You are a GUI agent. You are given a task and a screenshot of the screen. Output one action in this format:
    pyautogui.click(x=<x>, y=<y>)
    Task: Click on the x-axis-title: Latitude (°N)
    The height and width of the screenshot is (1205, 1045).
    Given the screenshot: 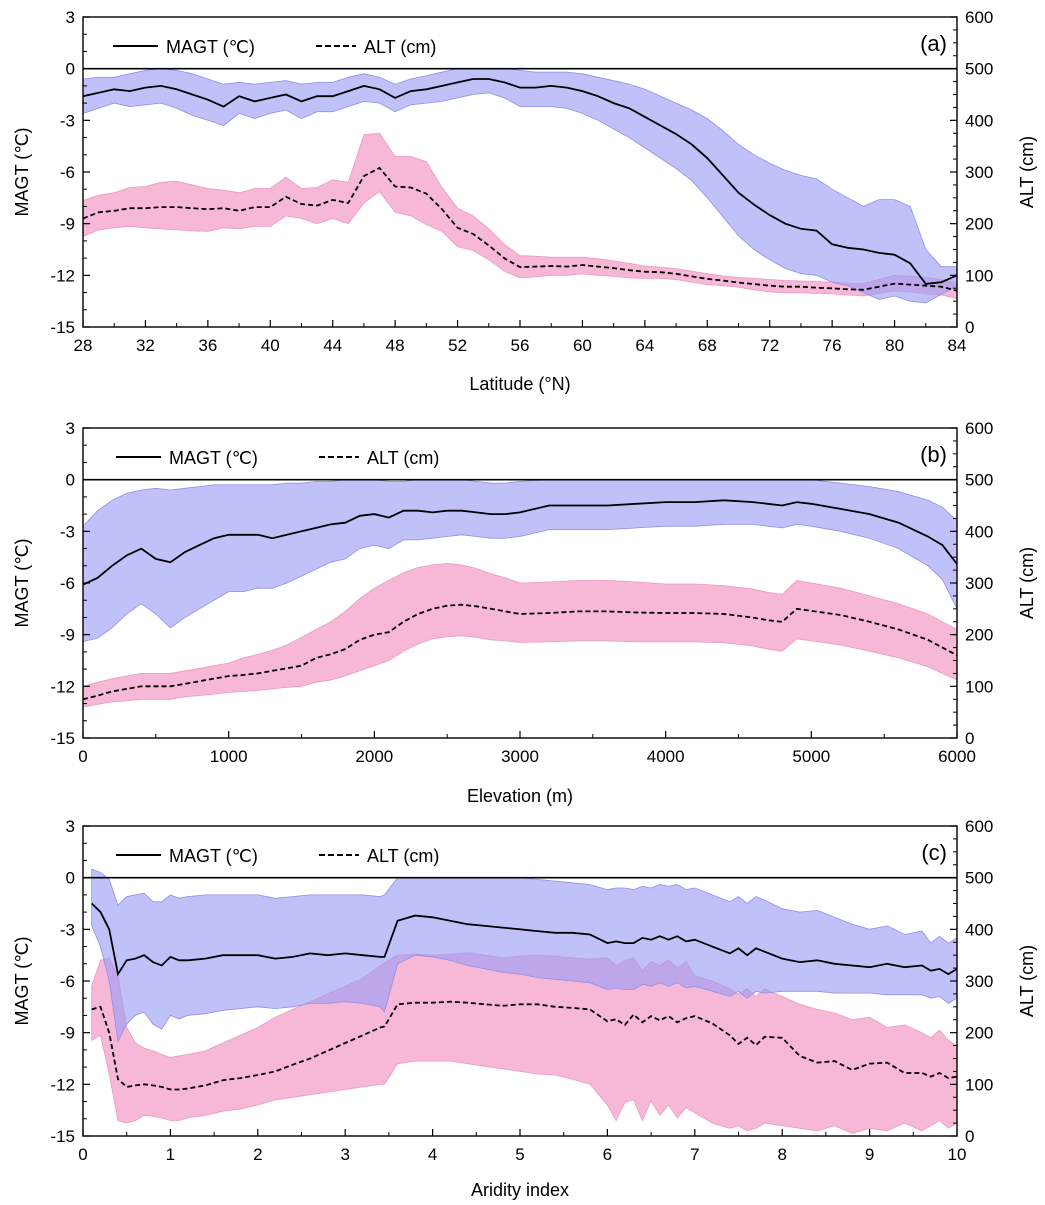 What is the action you would take?
    pyautogui.click(x=519, y=384)
    